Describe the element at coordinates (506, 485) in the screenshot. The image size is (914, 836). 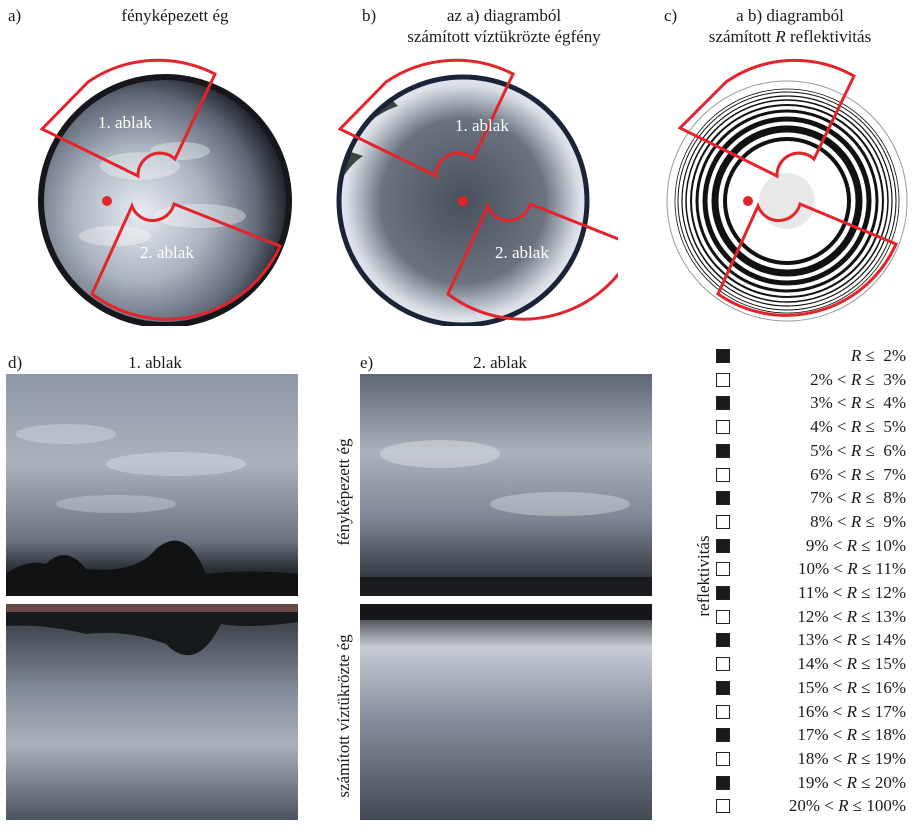
I see `window2-photographed-sky` at that location.